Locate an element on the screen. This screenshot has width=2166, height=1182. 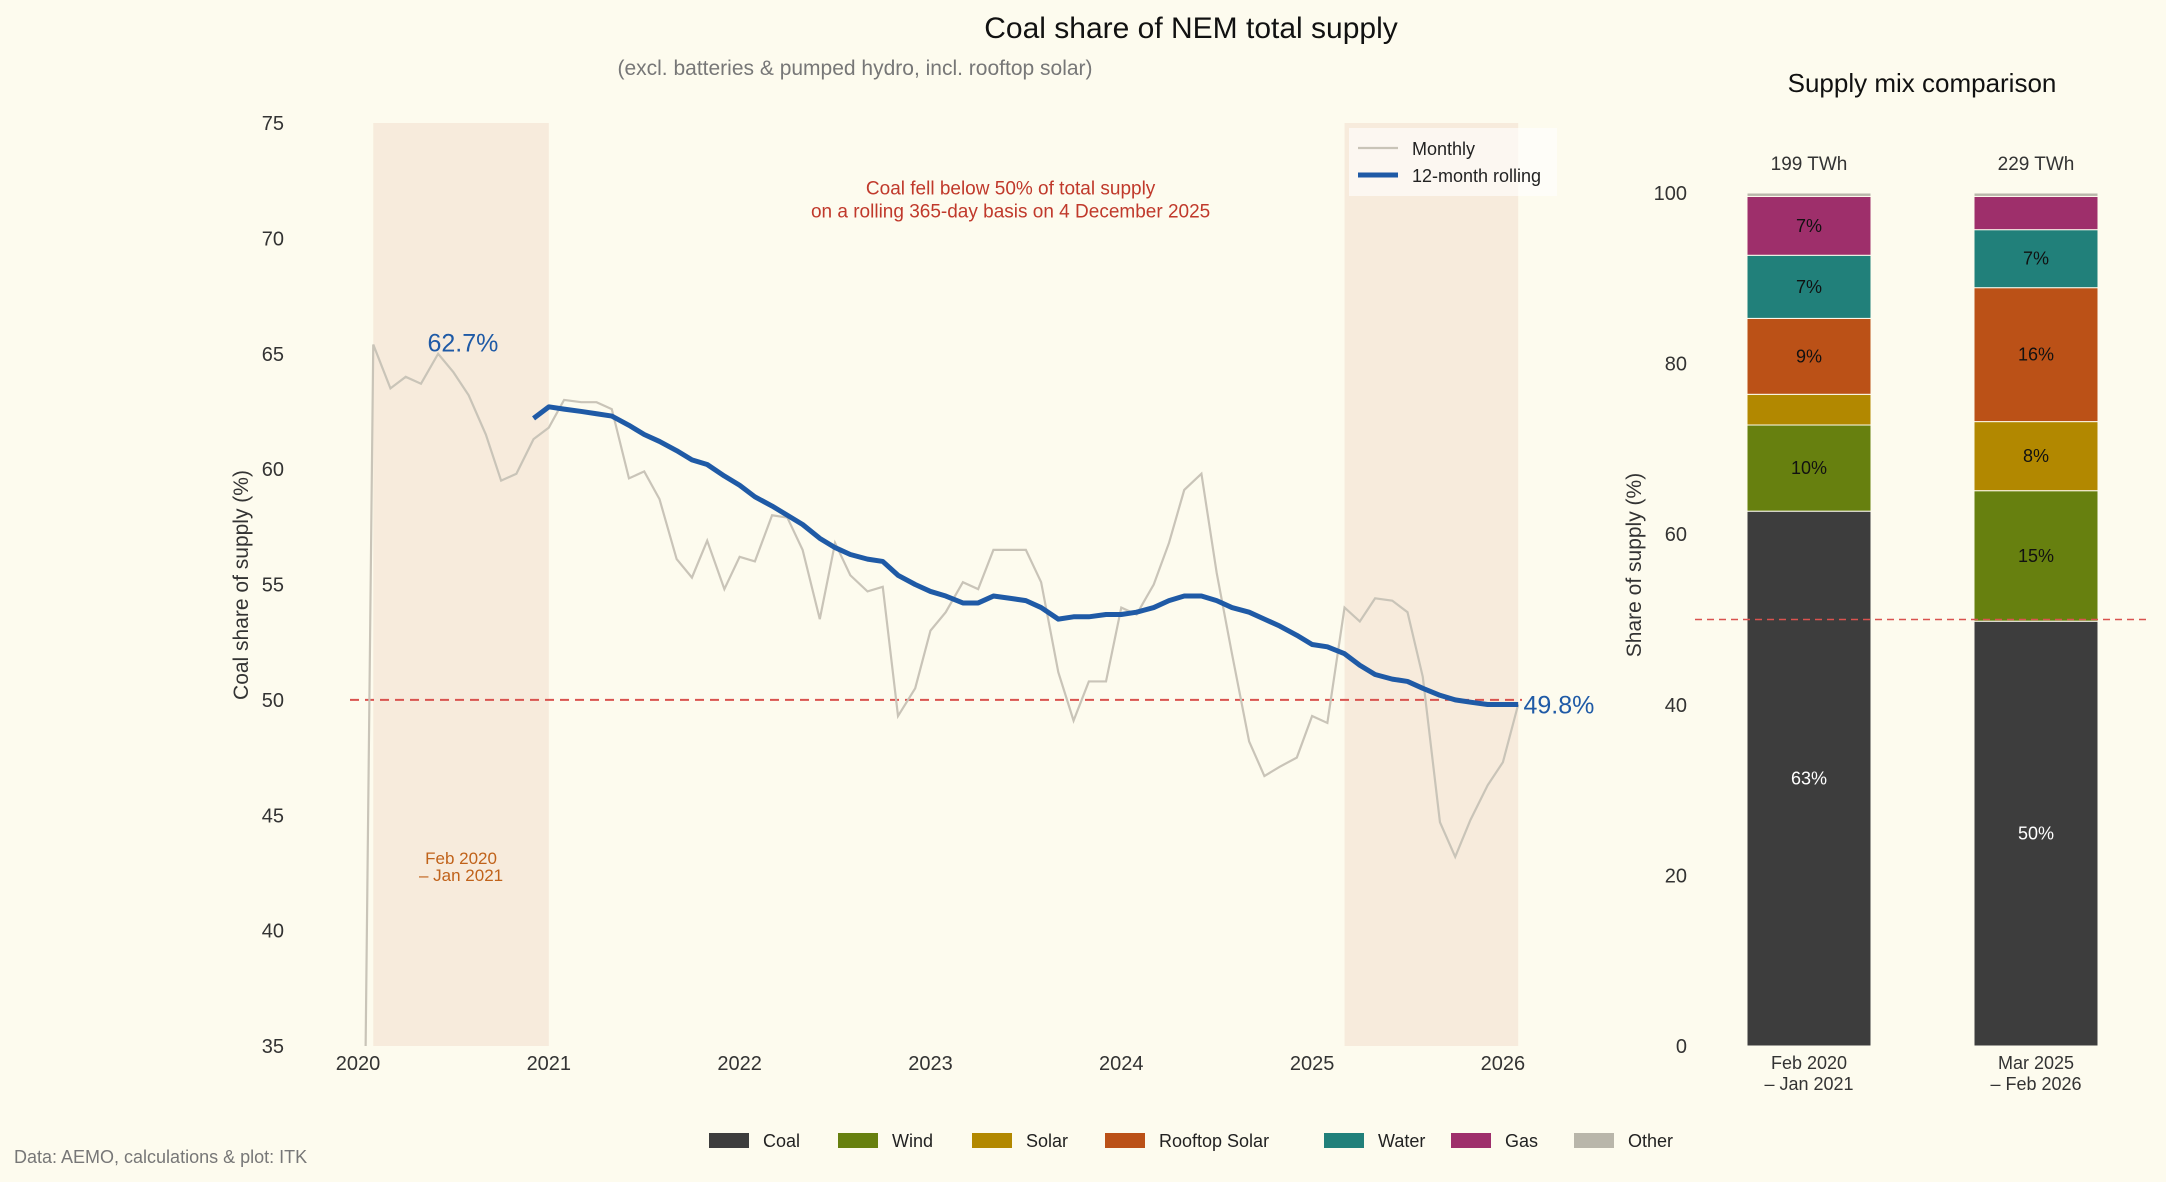
y-tick-label-50: 50 is located at coordinates (273, 701).